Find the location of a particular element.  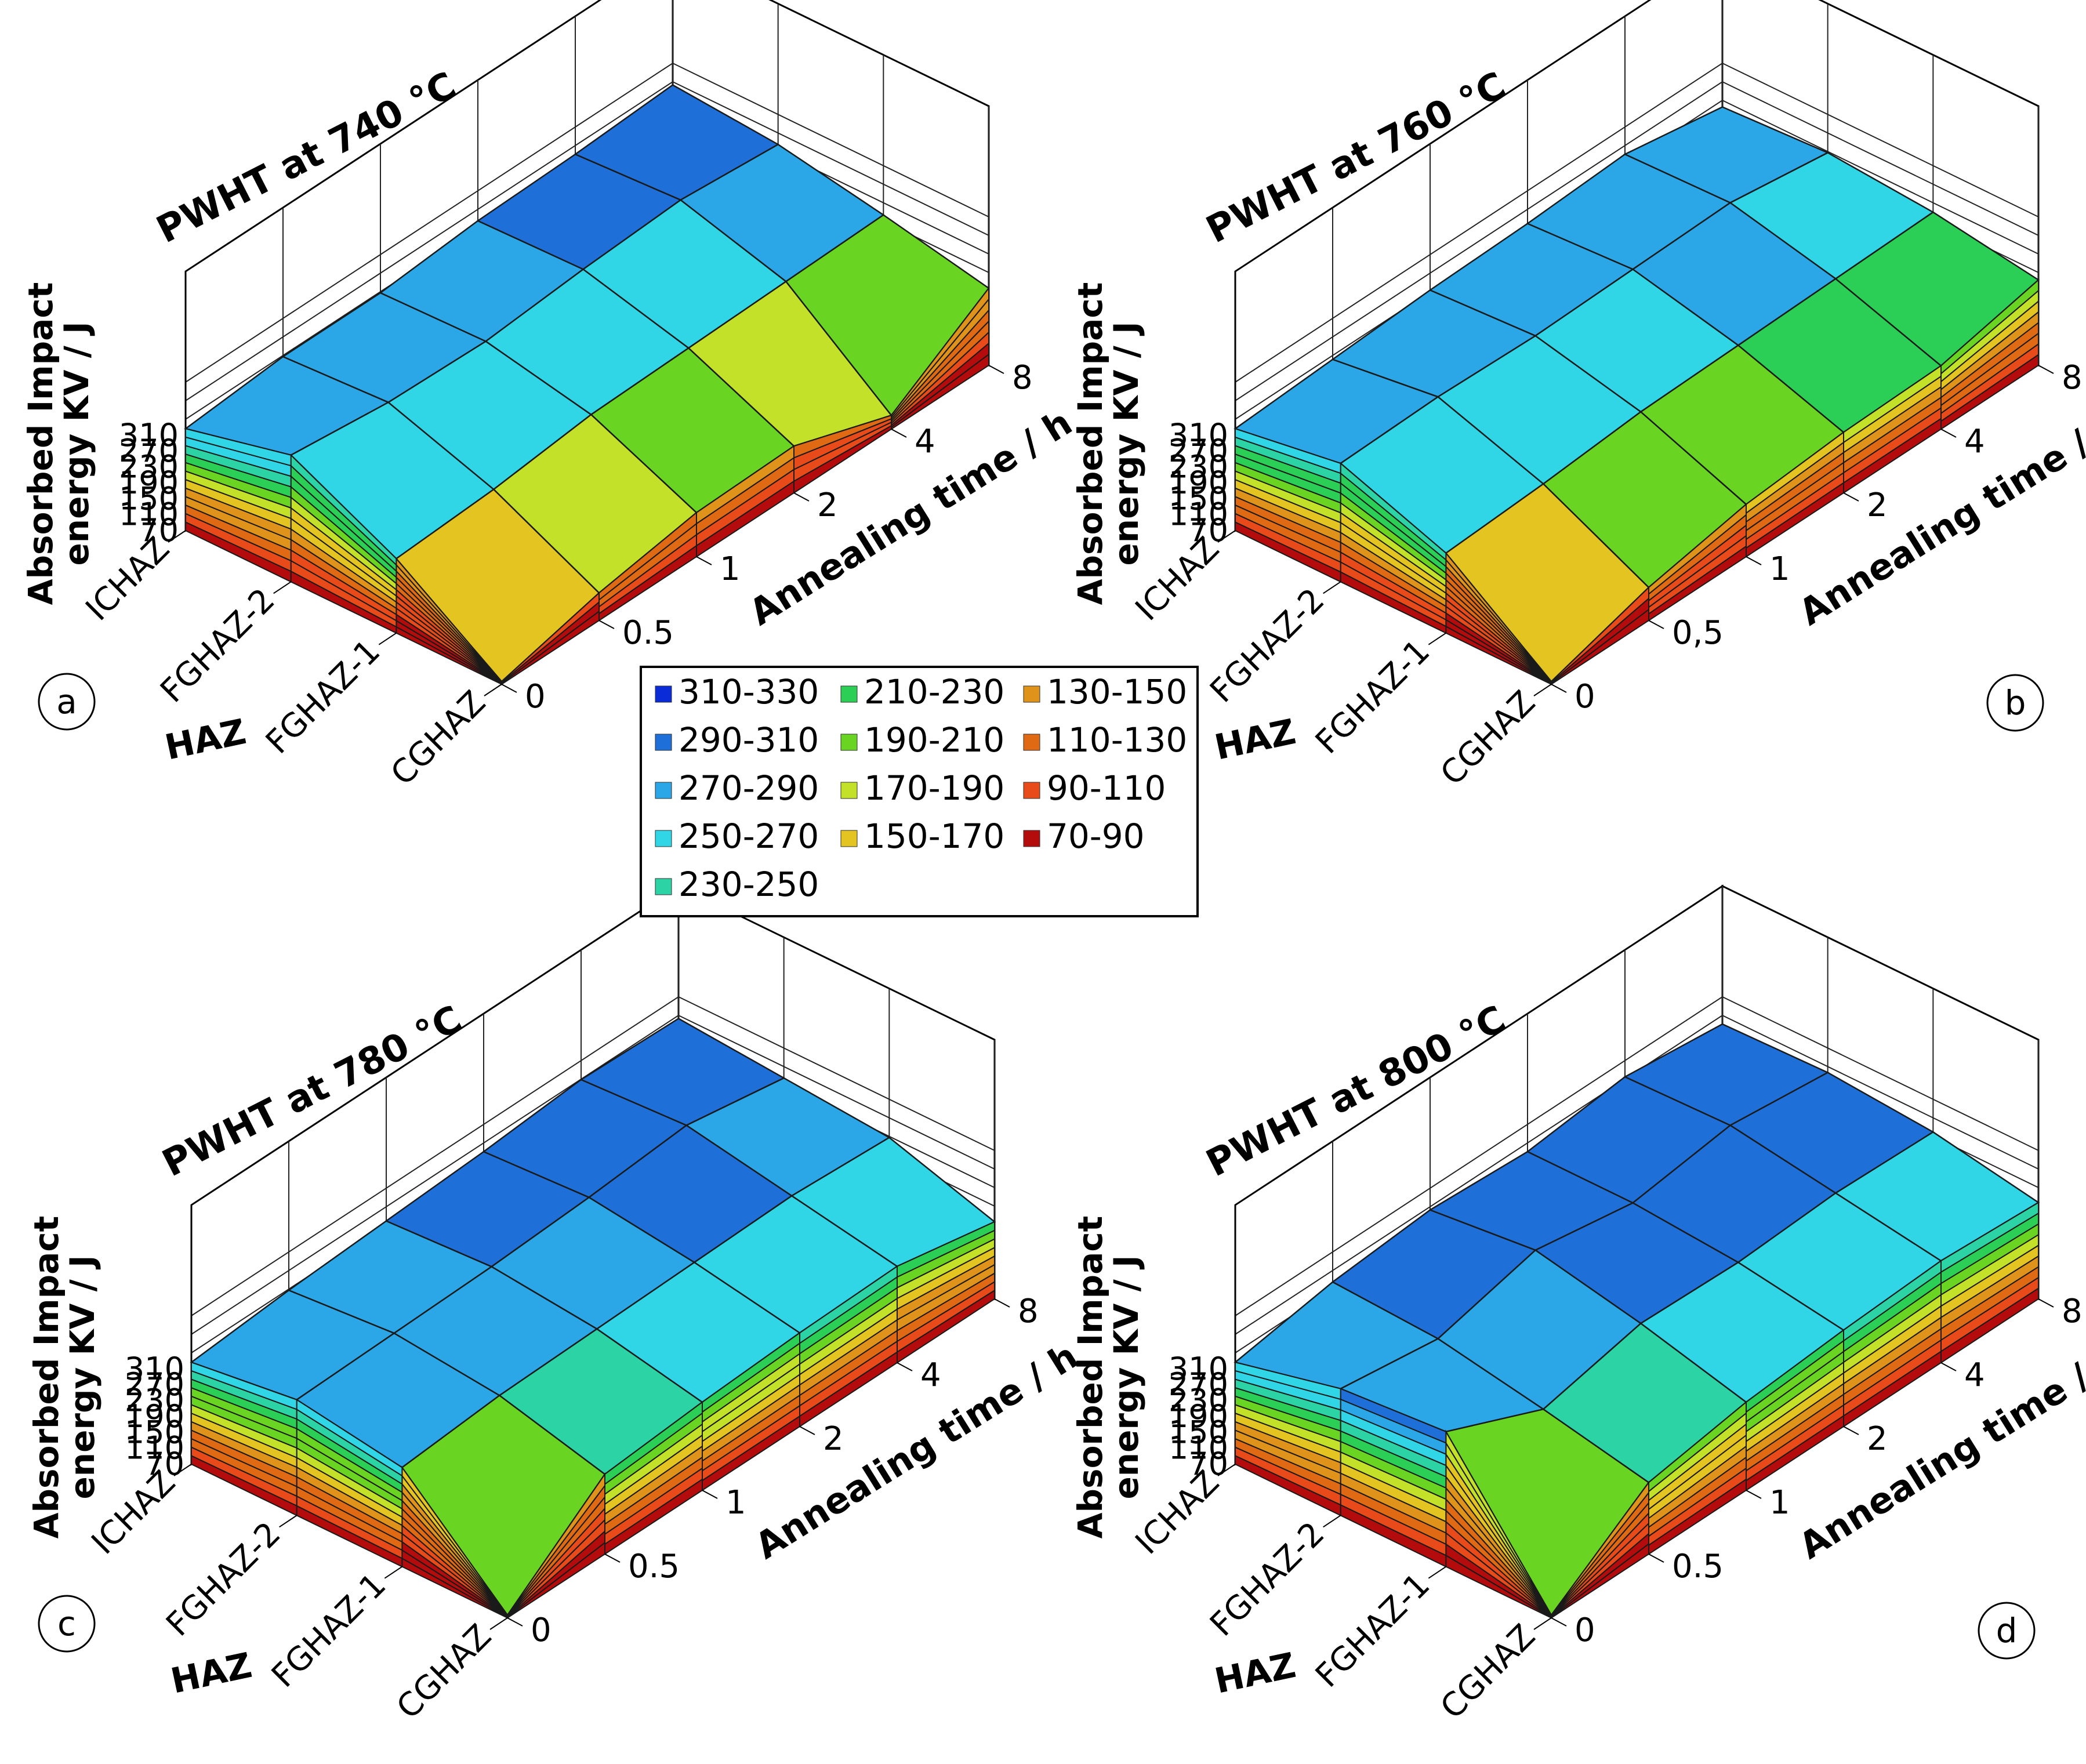

legend-box is located at coordinates (920, 791).